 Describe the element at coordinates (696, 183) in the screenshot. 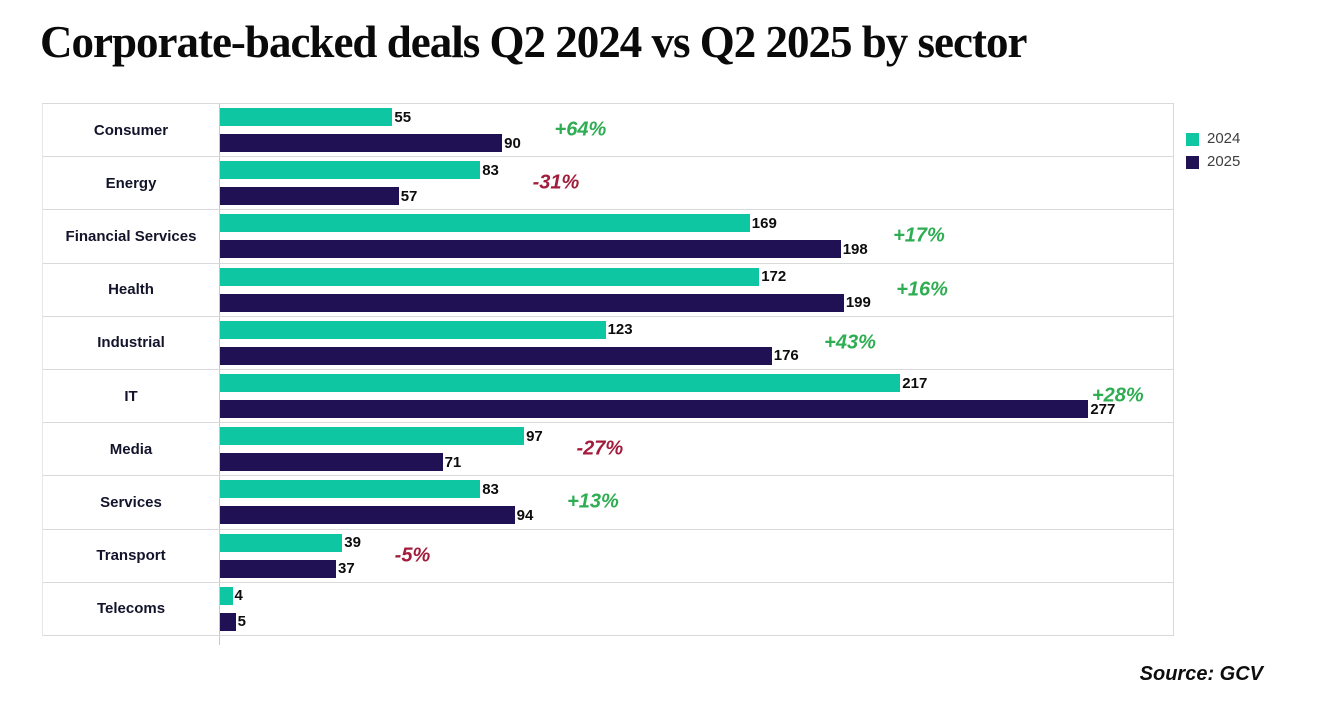

I see `row-plot-area: 83 57 -31%` at that location.